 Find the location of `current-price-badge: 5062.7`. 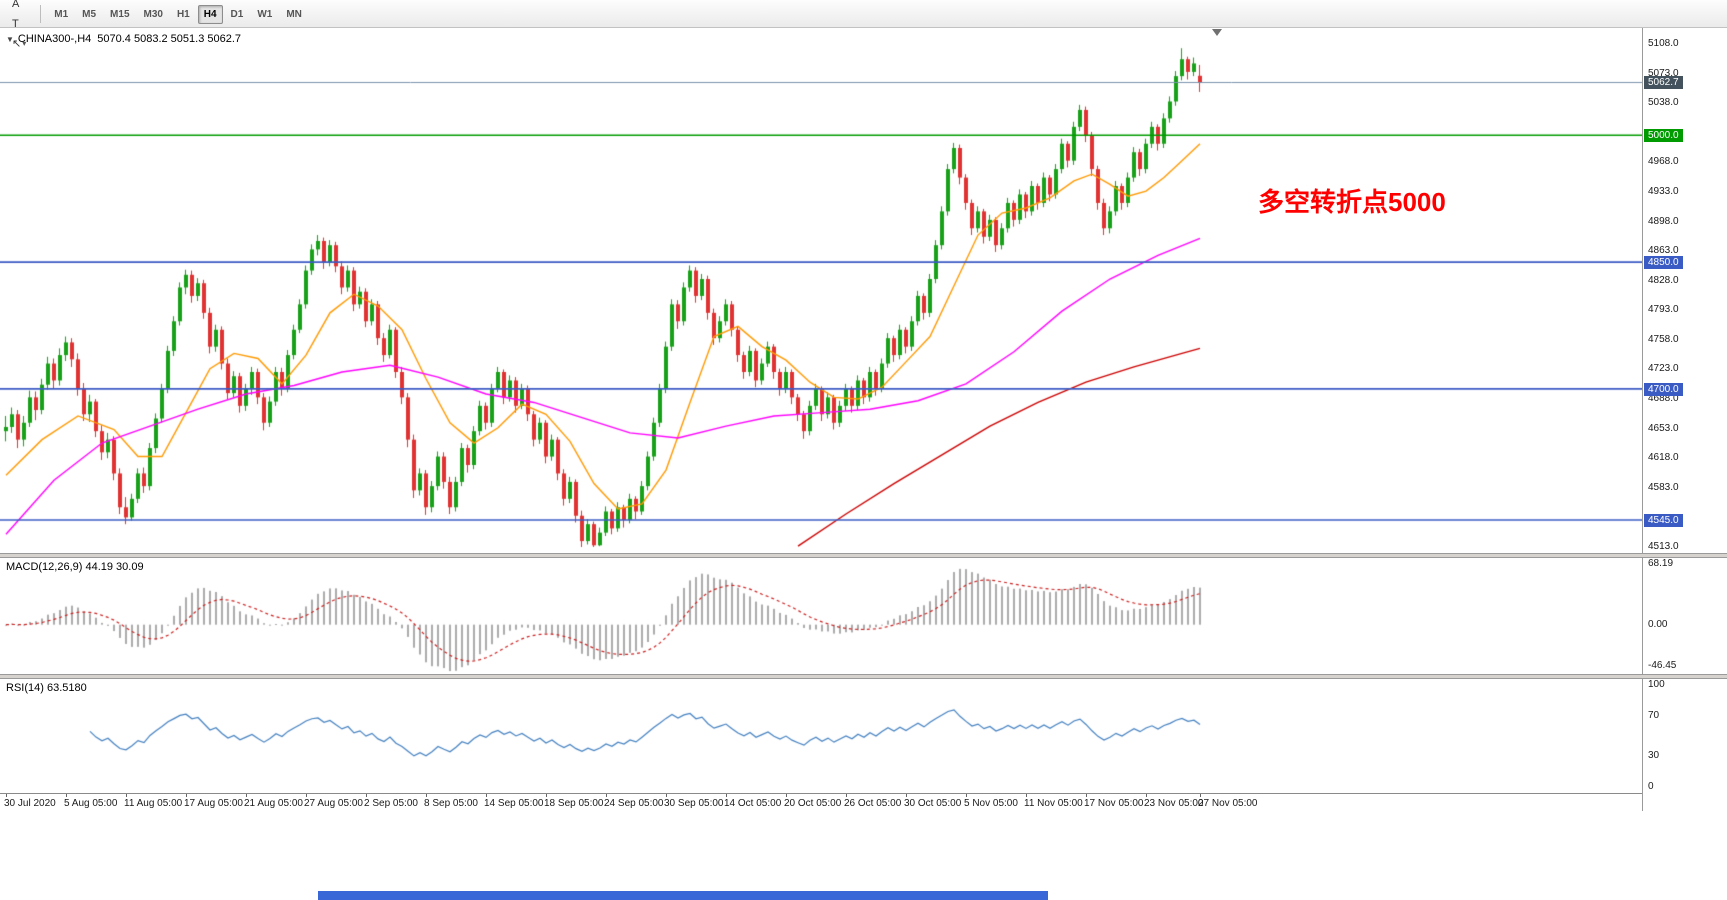

current-price-badge: 5062.7 is located at coordinates (1663, 83).